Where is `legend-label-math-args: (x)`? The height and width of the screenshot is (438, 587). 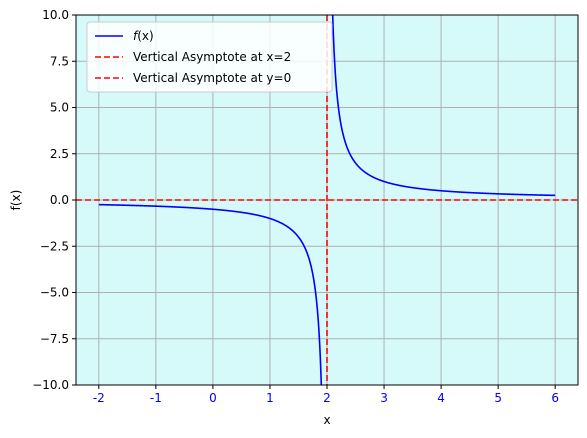
legend-label-math-args: (x) is located at coordinates (145, 36).